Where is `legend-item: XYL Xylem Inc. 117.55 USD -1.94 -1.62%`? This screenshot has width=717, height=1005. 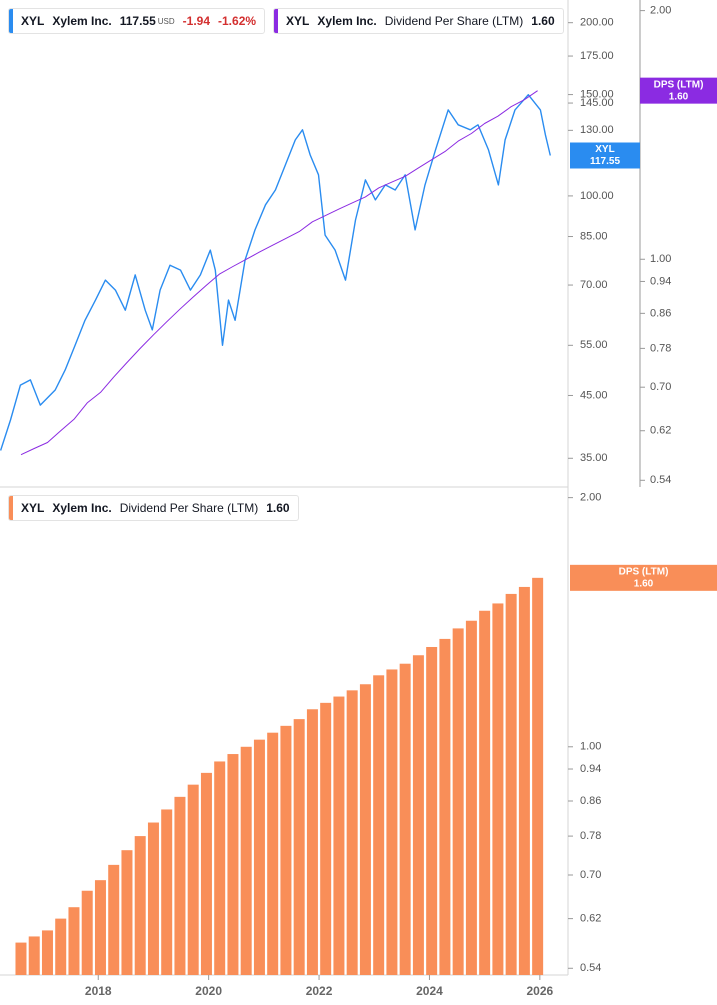 legend-item: XYL Xylem Inc. 117.55 USD -1.94 -1.62% is located at coordinates (137, 21).